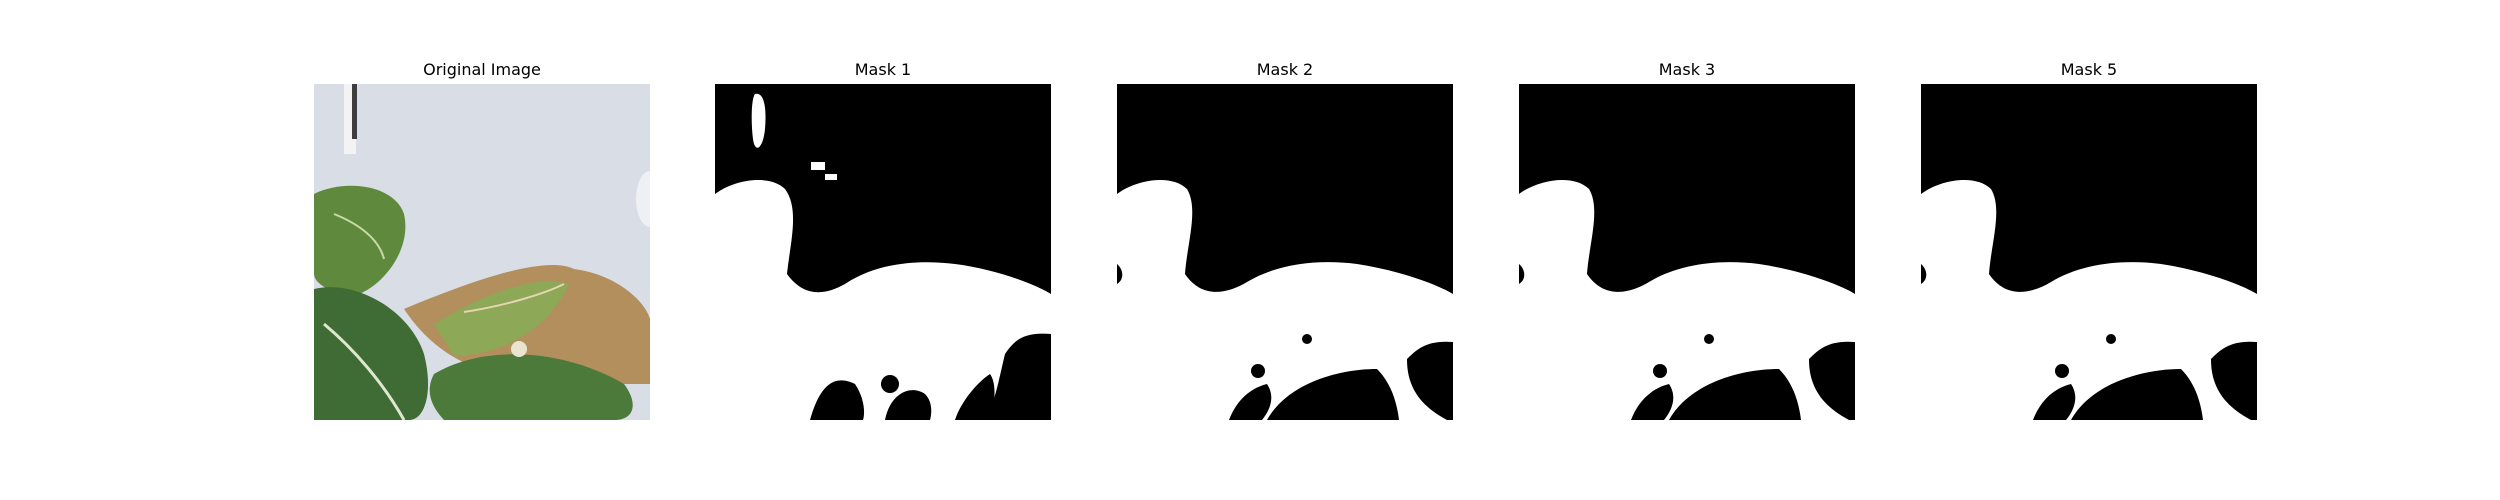 The height and width of the screenshot is (500, 2500). I want to click on panel-title: Mask 3, so click(1687, 69).